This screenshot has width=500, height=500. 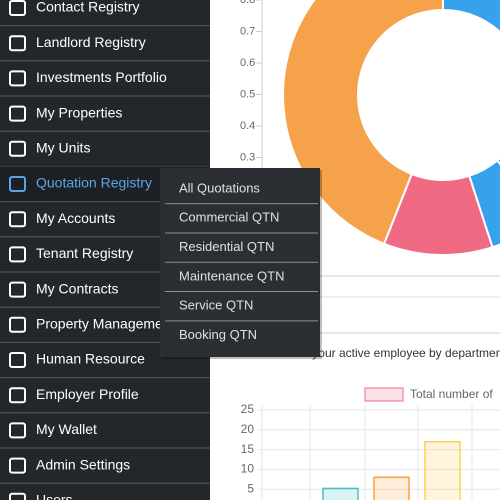 What do you see at coordinates (218, 334) in the screenshot?
I see `submenu-item: Booking QTN` at bounding box center [218, 334].